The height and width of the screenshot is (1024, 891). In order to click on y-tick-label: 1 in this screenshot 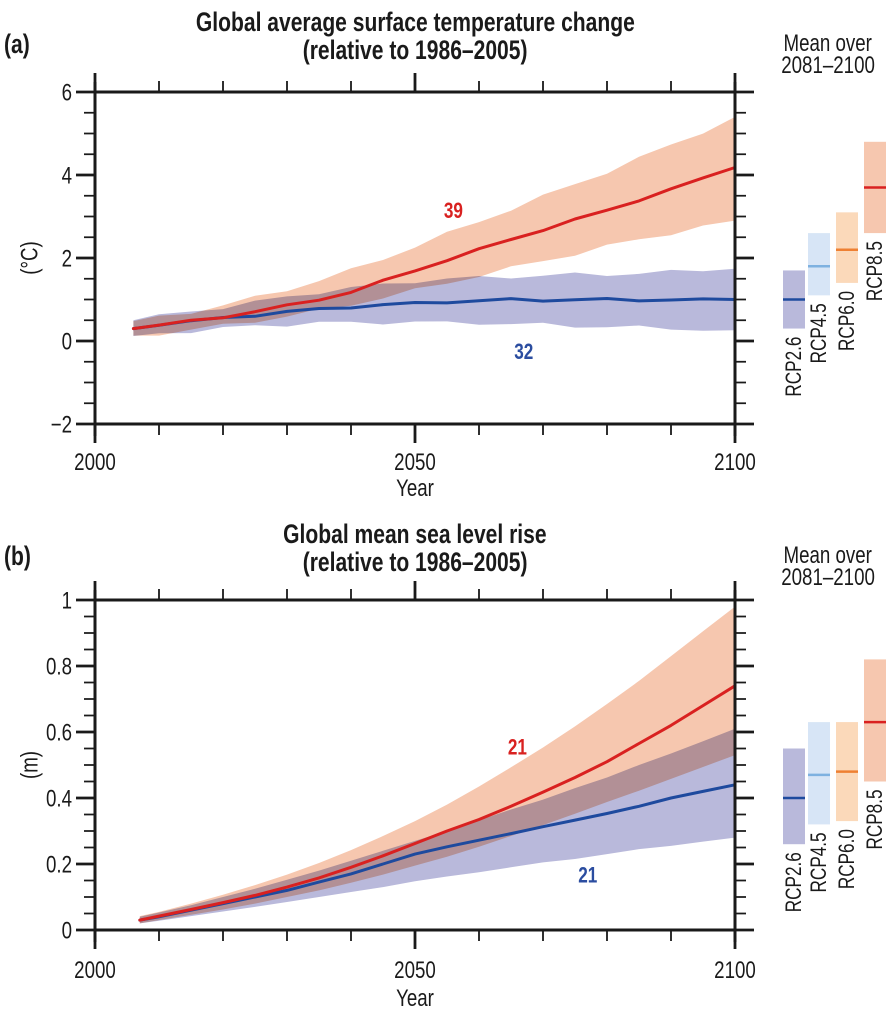, I will do `click(67, 600)`.